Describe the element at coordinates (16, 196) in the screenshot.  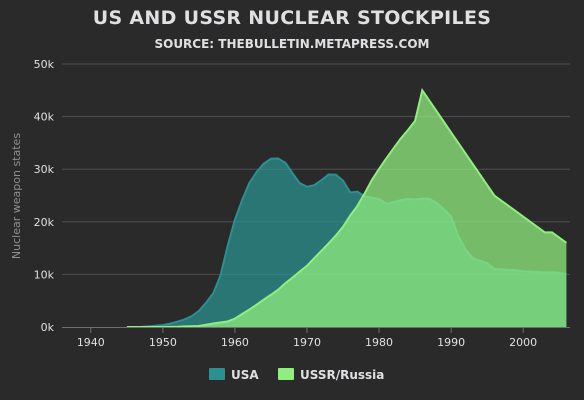
I see `y-axis-title: Nuclear weapon states` at that location.